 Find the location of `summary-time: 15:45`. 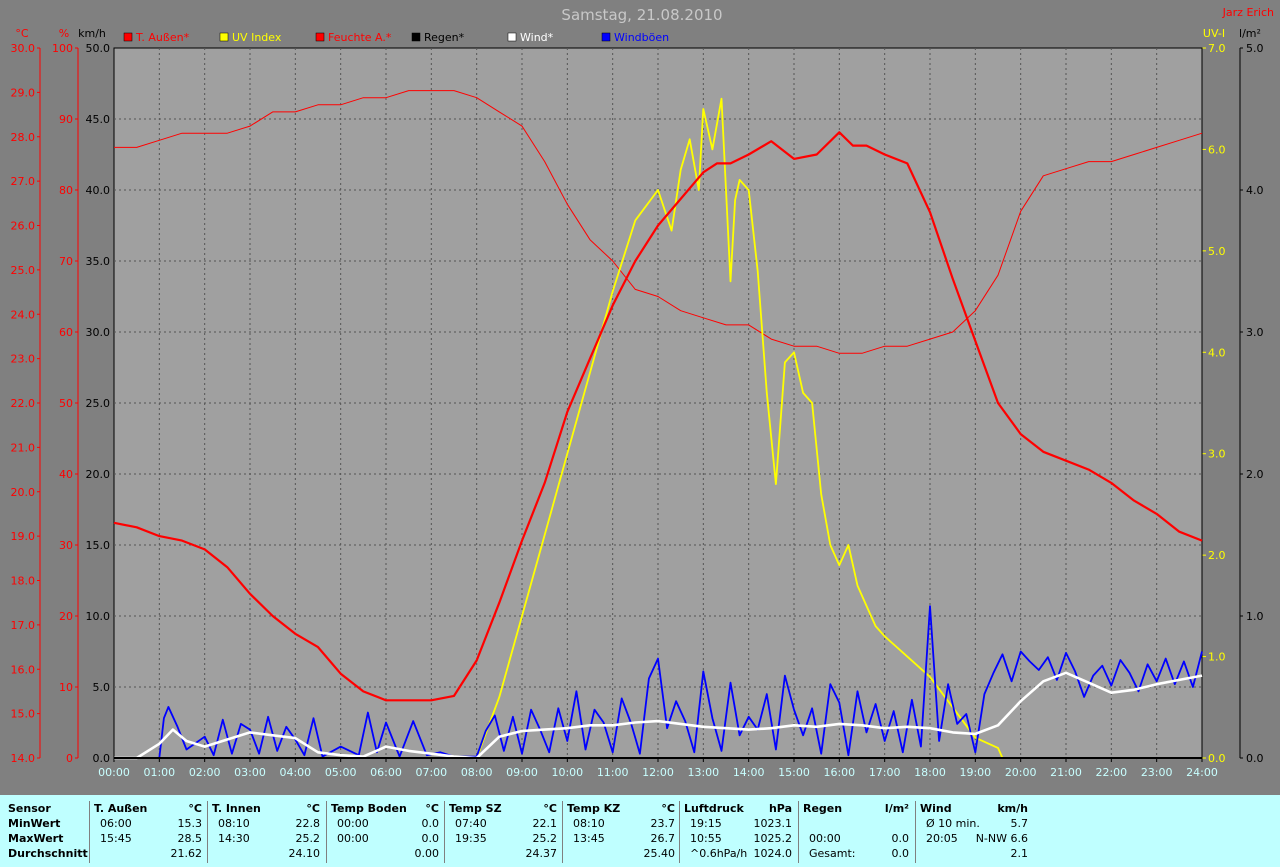

summary-time: 15:45 is located at coordinates (116, 838).